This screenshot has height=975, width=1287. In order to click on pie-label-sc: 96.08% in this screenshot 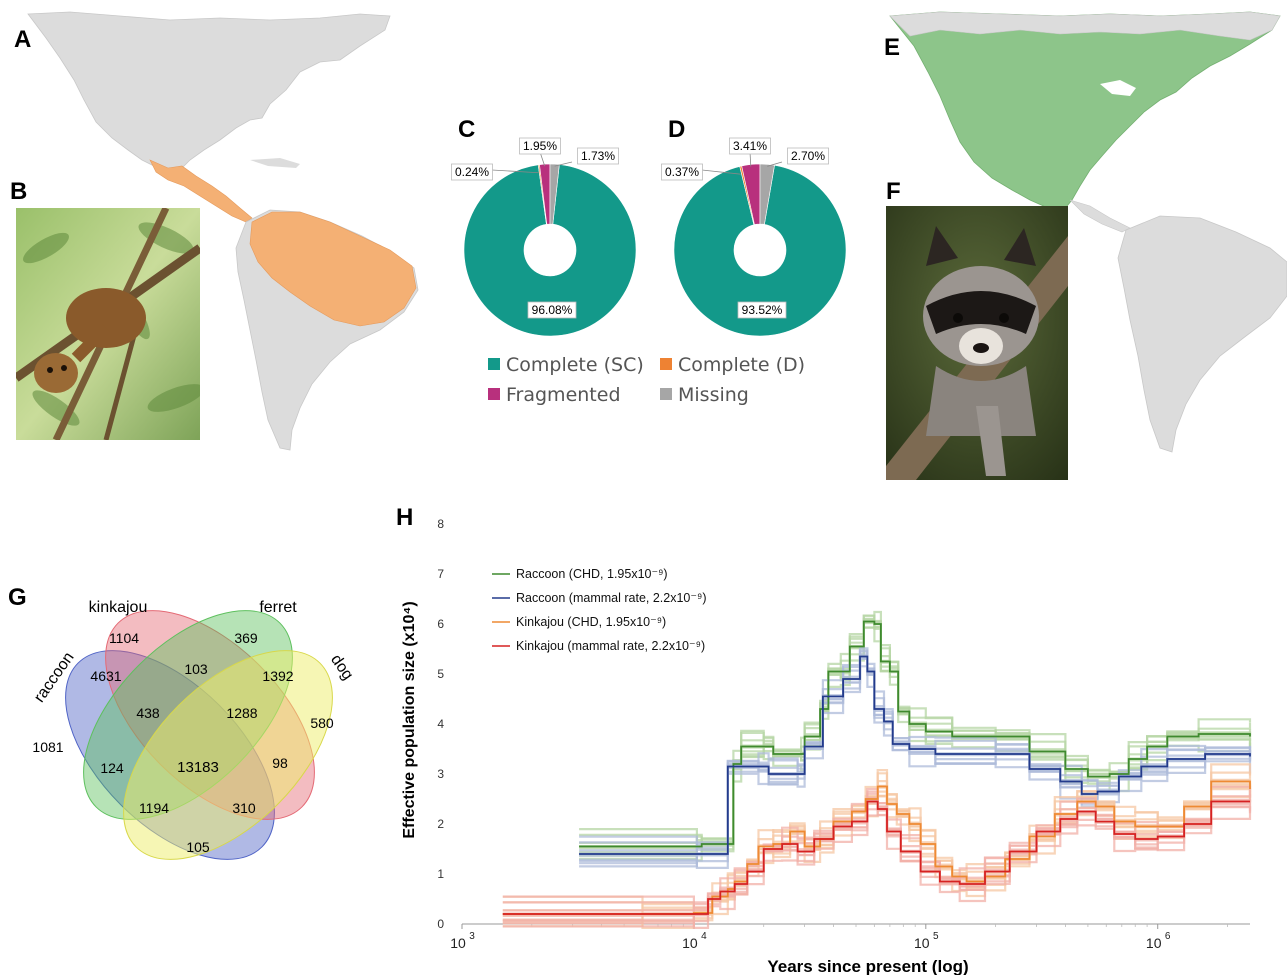, I will do `click(552, 310)`.